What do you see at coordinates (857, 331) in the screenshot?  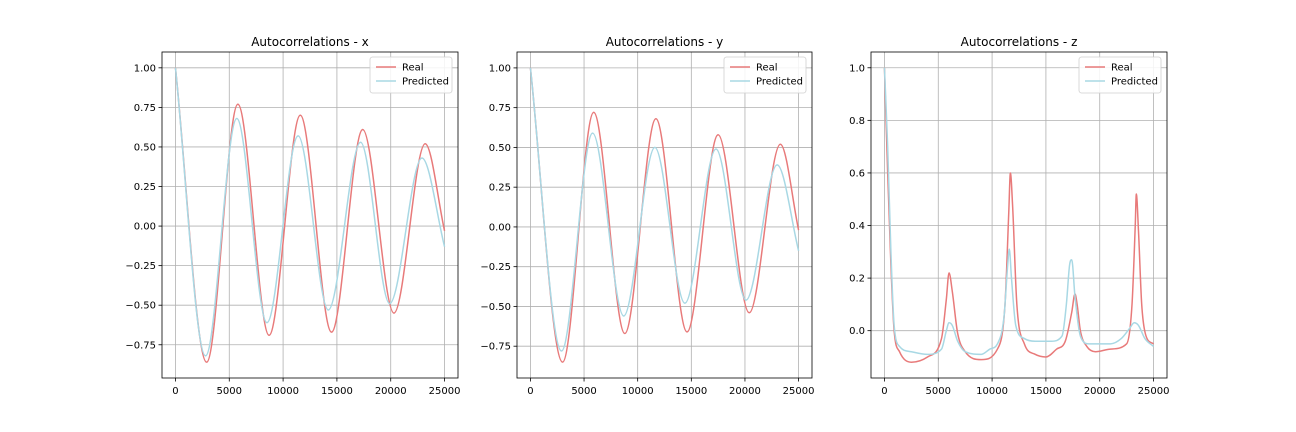 I see `y-tick-label: 0.0` at bounding box center [857, 331].